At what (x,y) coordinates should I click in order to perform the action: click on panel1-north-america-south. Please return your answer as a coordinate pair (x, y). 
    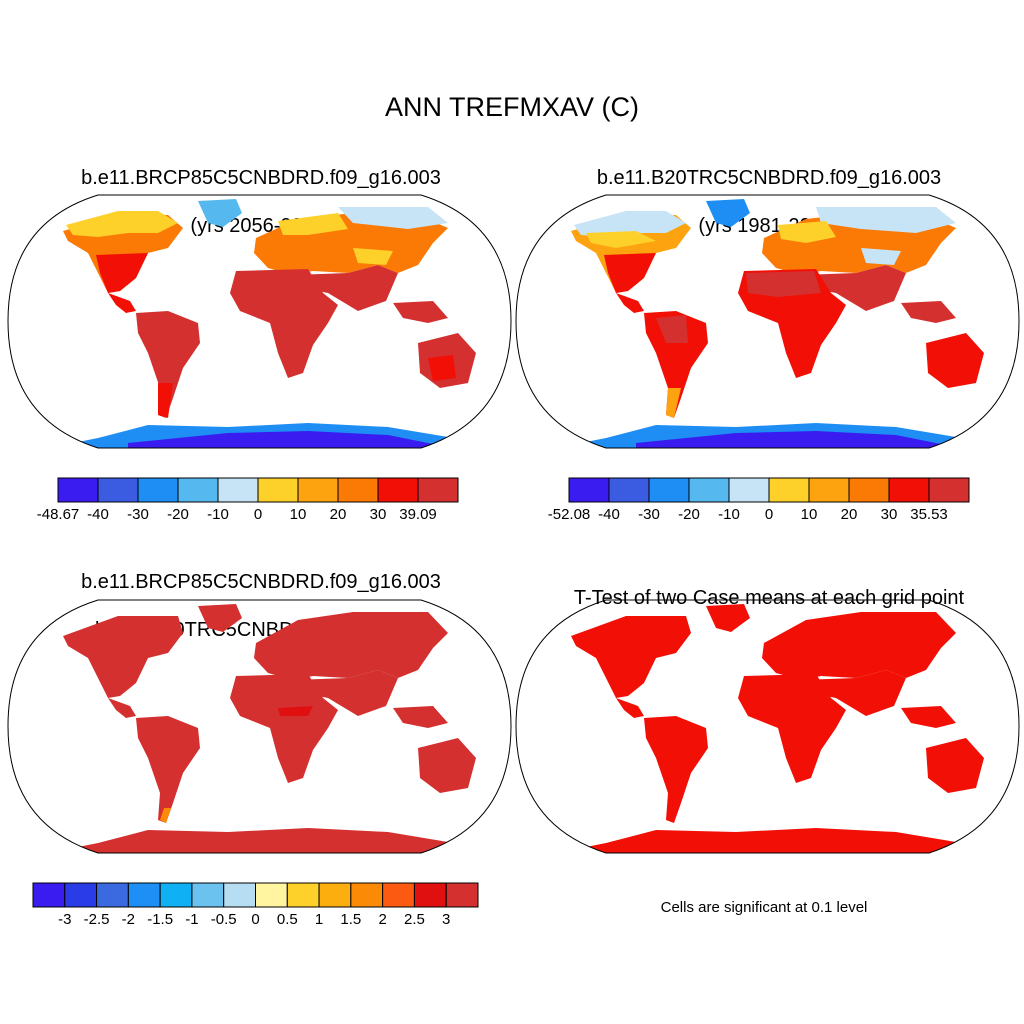
    Looking at the image, I should click on (122, 273).